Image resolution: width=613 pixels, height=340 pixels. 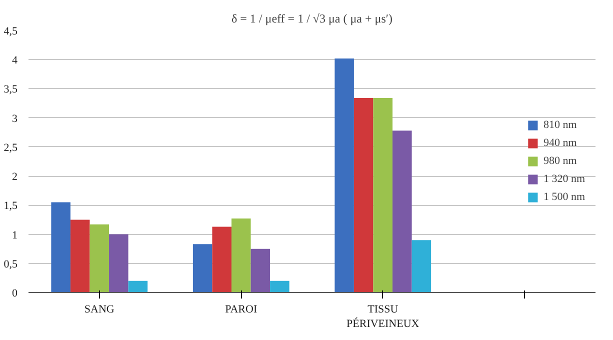 I want to click on legend-label: 1 320 nm, so click(x=564, y=179).